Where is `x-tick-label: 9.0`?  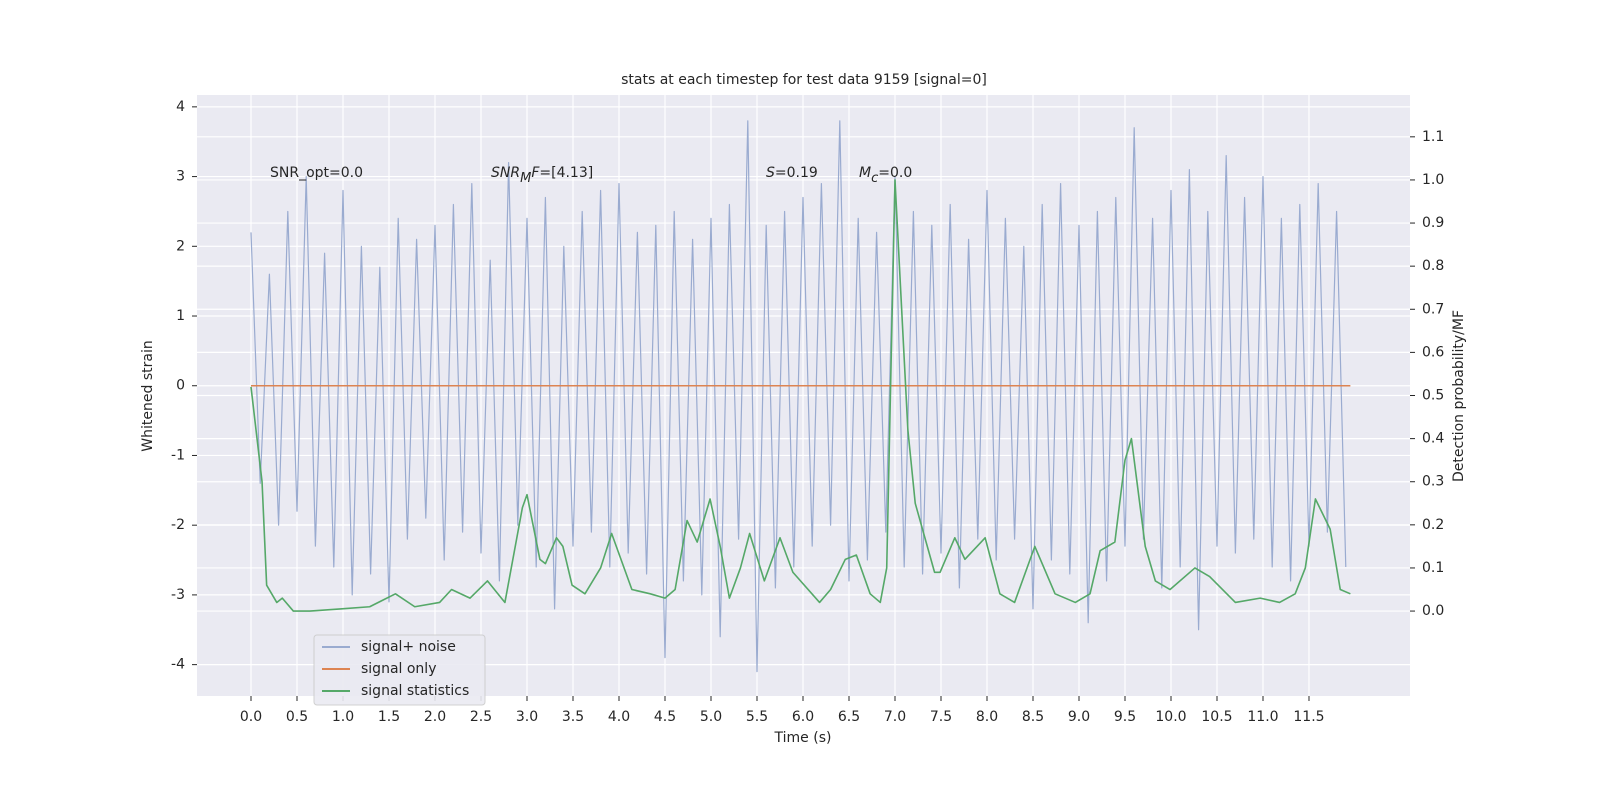 x-tick-label: 9.0 is located at coordinates (1079, 717).